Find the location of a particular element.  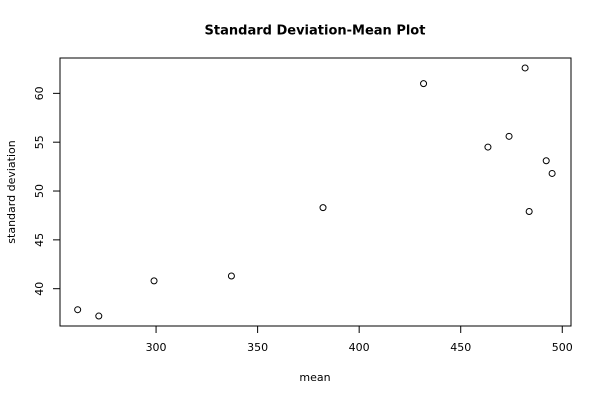

x-tick-label: 350 is located at coordinates (257, 347).